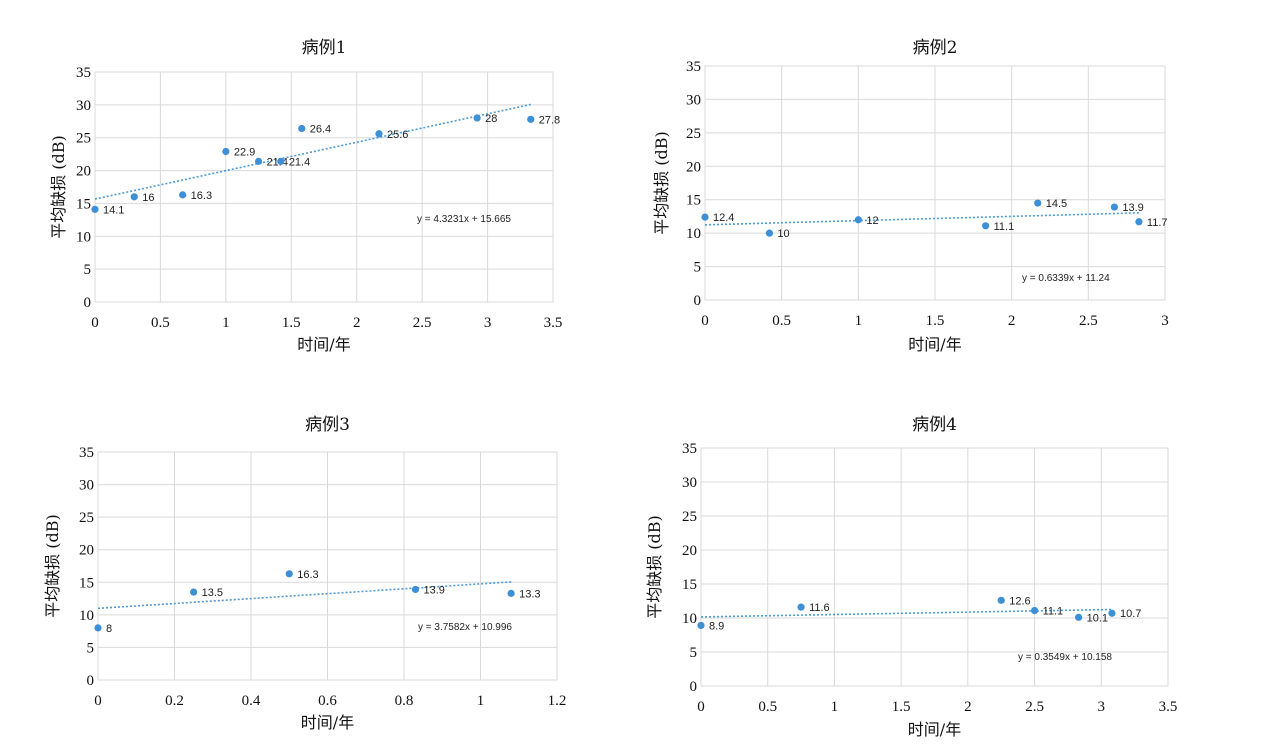  I want to click on chart-title: 病例4, so click(934, 425).